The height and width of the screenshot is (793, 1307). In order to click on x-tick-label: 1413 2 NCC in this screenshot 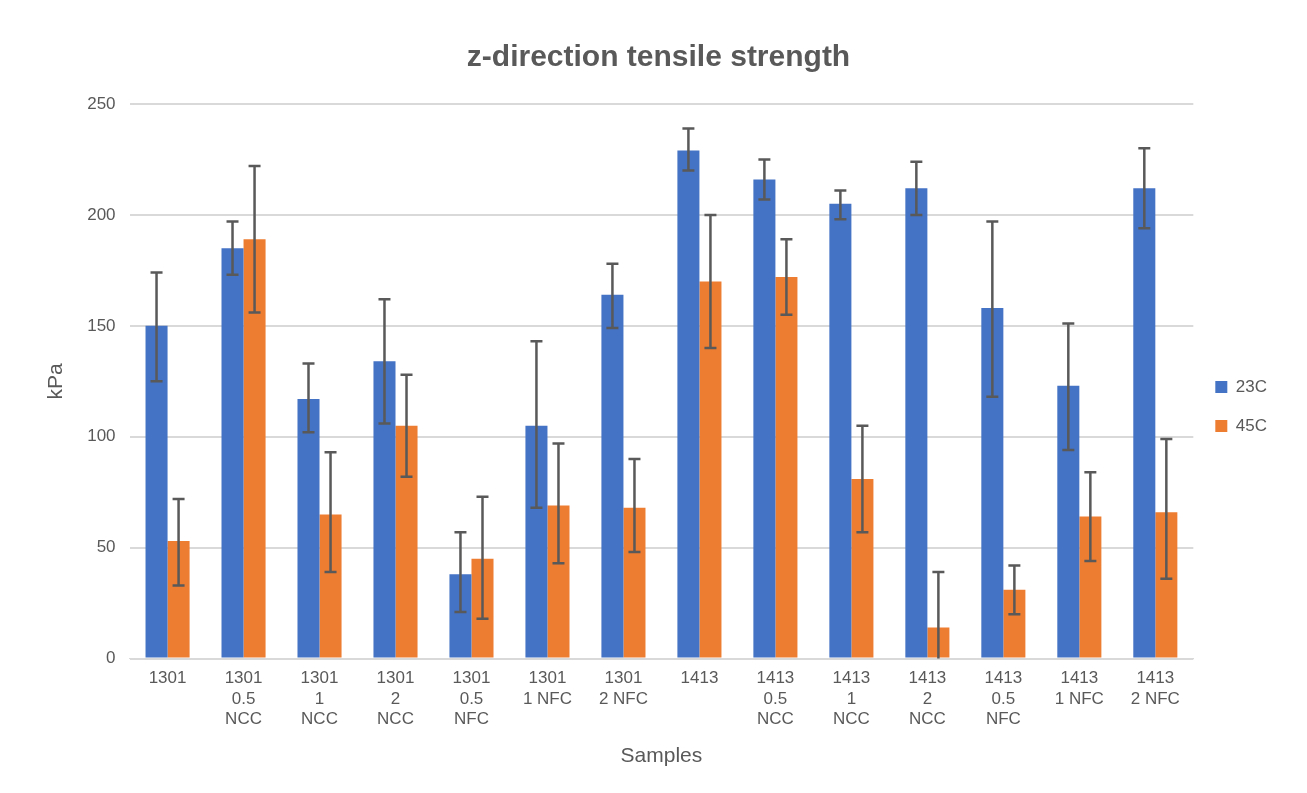, I will do `click(927, 698)`.